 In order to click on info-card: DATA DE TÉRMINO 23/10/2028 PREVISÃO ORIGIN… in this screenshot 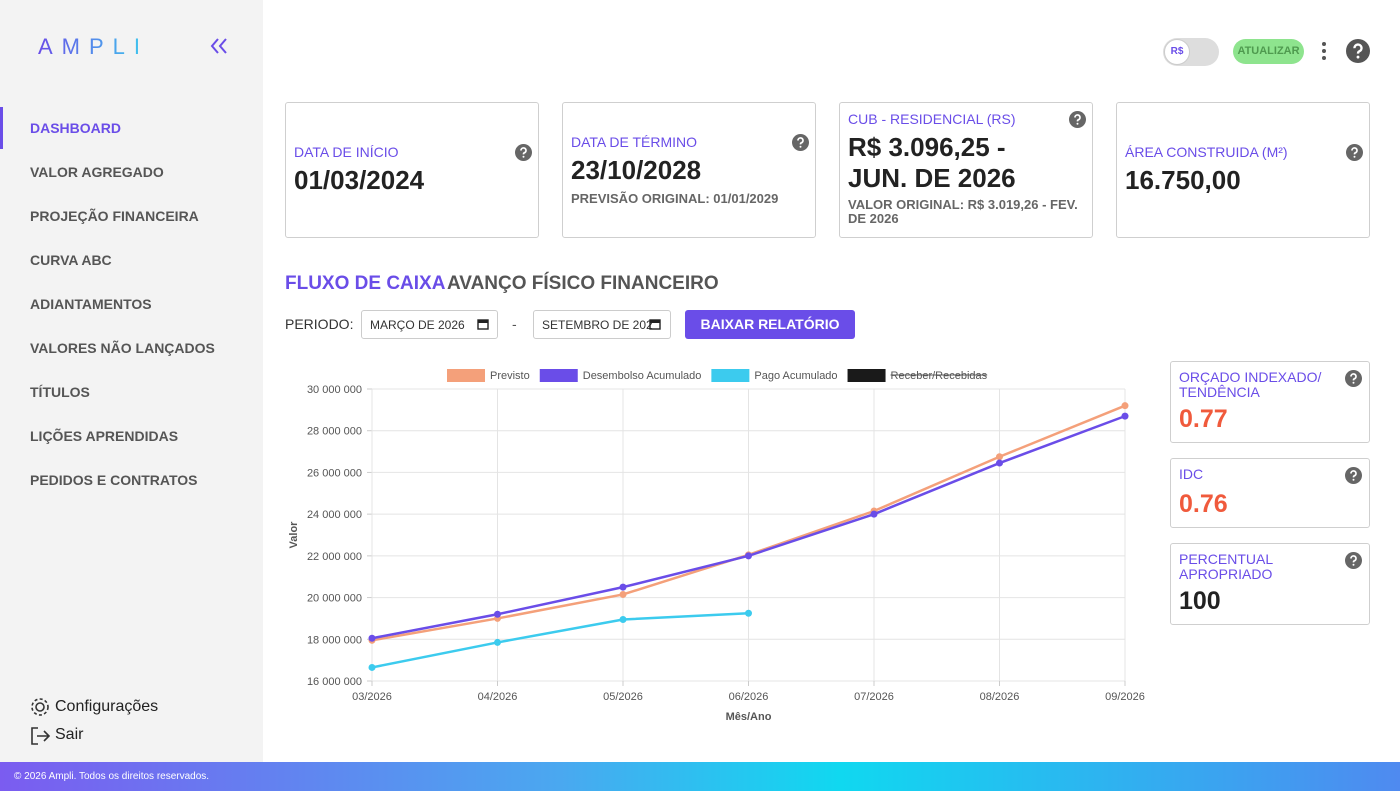, I will do `click(689, 170)`.